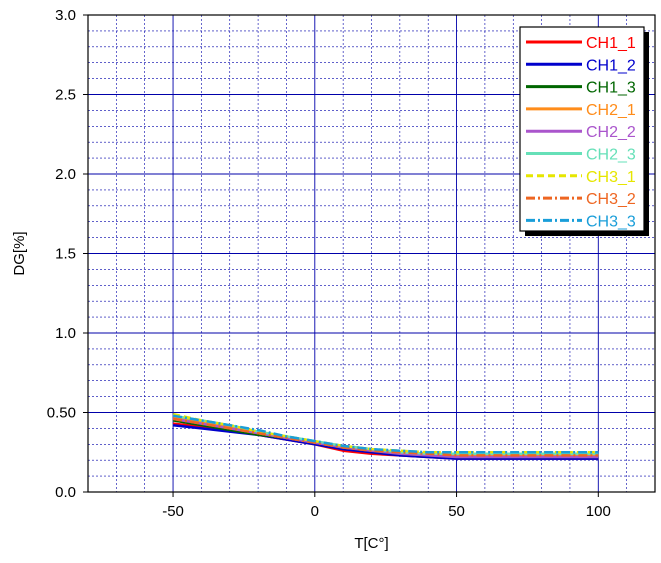  Describe the element at coordinates (611, 132) in the screenshot. I see `legend-label: CH2_2` at that location.